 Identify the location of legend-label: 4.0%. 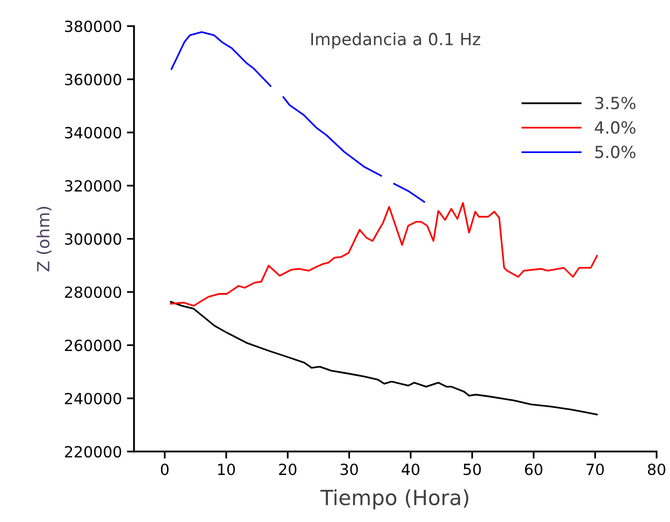
(615, 127).